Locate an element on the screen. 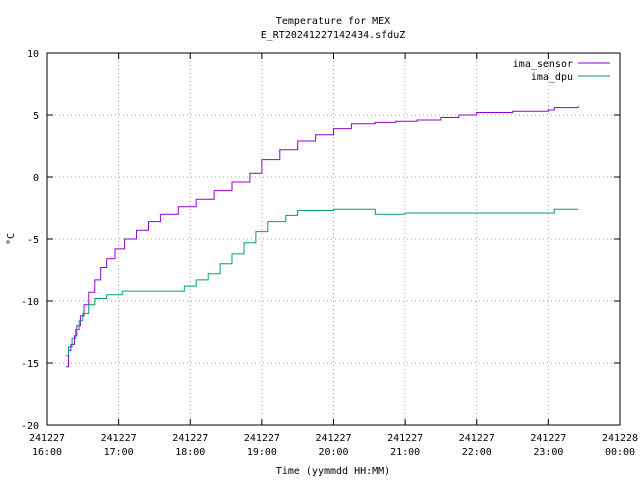 This screenshot has width=640, height=480. chart-subtitle: E_RT20241227142434.sfduZ is located at coordinates (333, 35).